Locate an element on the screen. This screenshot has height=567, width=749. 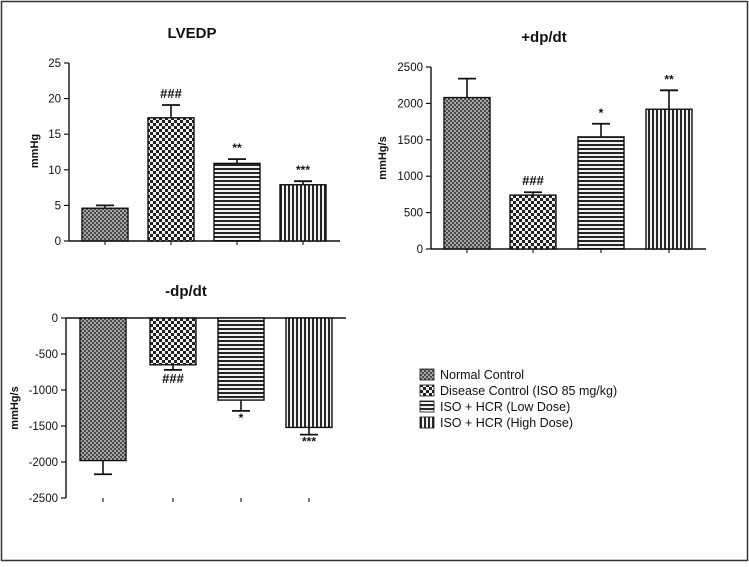
y-tick-label: 15 is located at coordinates (54, 135).